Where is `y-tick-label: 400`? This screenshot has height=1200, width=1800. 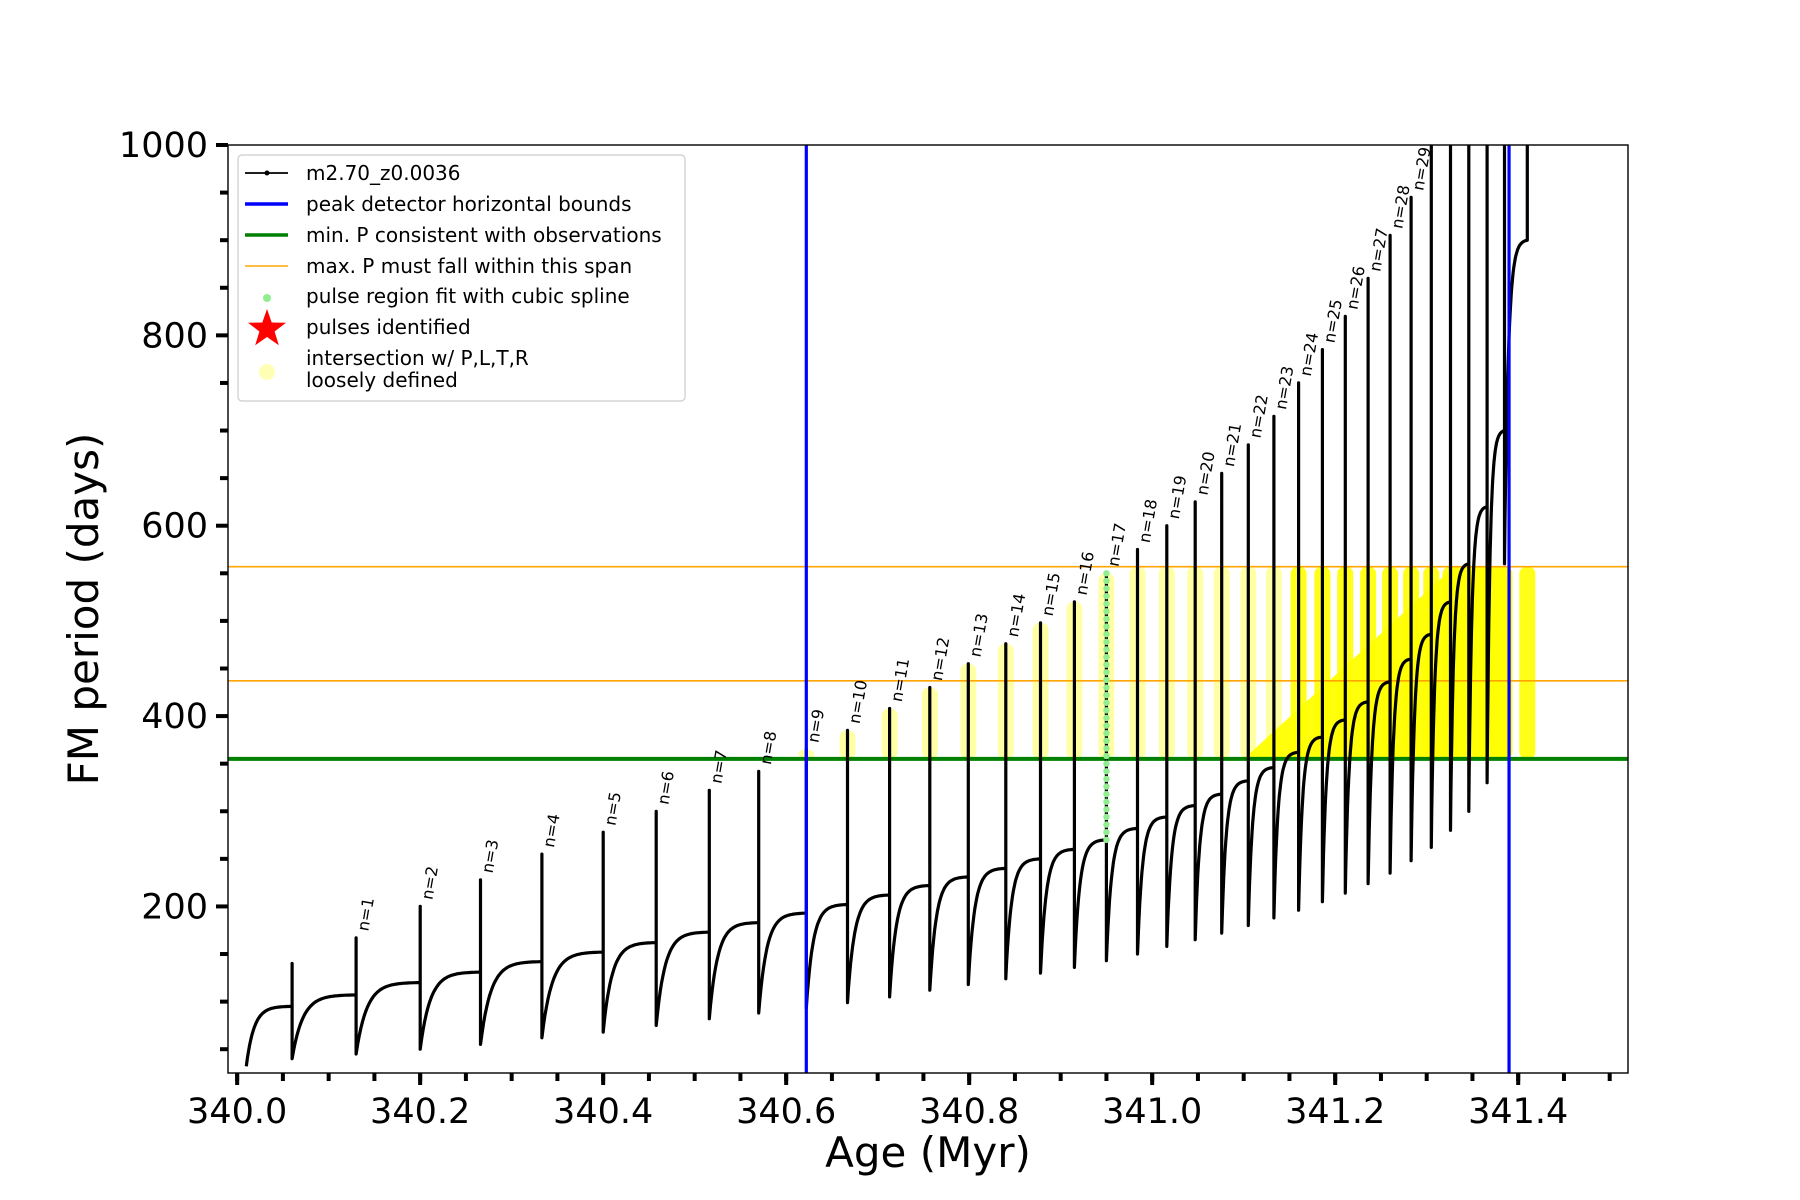
y-tick-label: 400 is located at coordinates (174, 717).